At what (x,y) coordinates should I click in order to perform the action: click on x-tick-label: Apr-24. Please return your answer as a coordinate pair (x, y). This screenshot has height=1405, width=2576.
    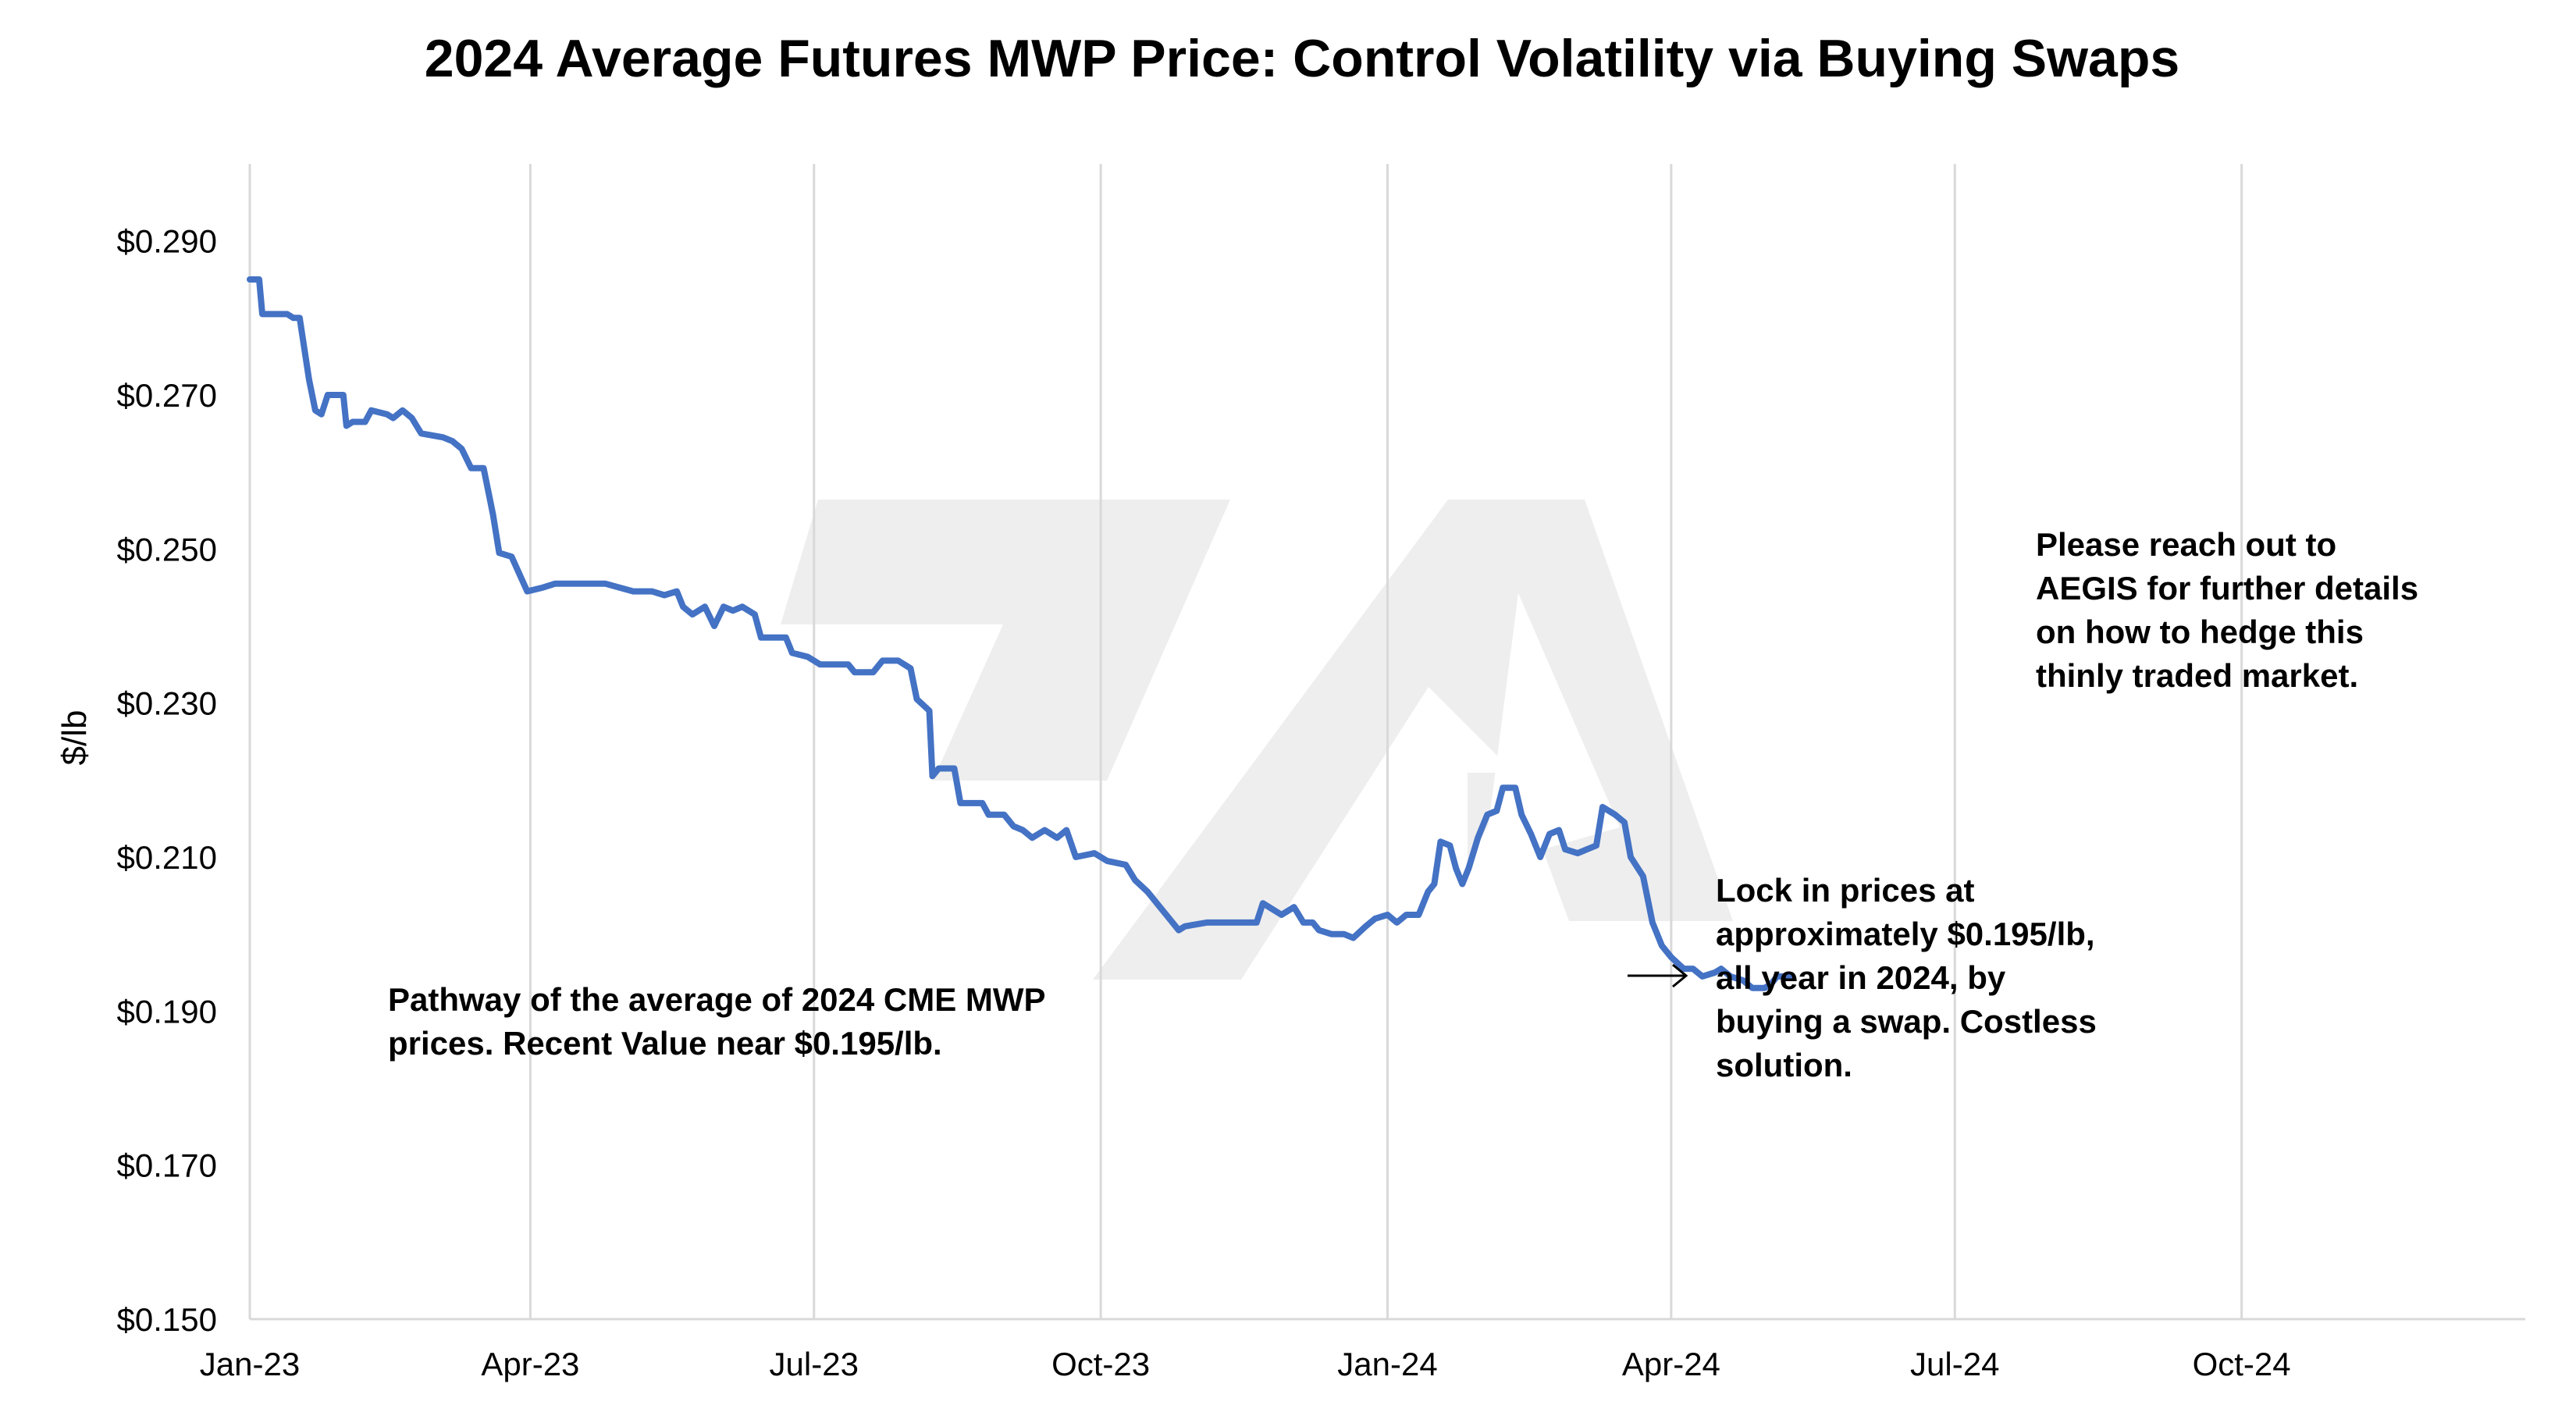
    Looking at the image, I should click on (1671, 1364).